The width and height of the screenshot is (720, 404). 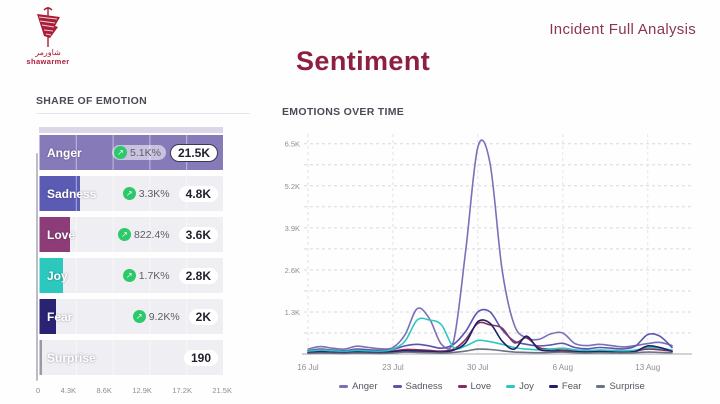 What do you see at coordinates (164, 316) in the screenshot?
I see `change-percent: 9.2K%` at bounding box center [164, 316].